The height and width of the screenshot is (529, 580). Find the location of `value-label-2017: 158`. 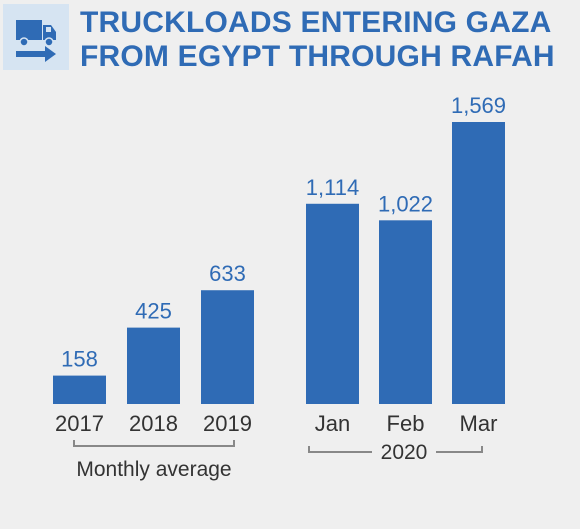

value-label-2017: 158 is located at coordinates (79, 359).